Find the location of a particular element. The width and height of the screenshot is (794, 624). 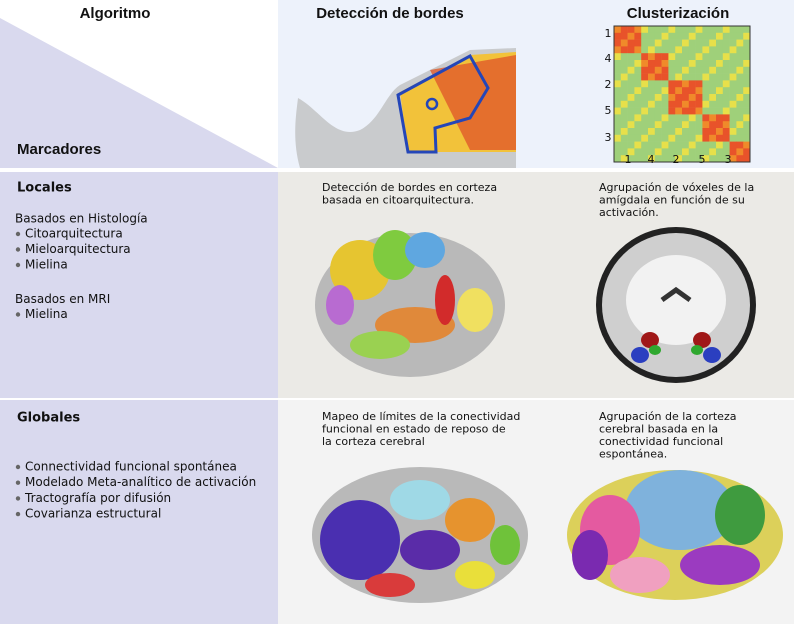

caption-line: Agrupación de vóxeles de la is located at coordinates (676, 187).